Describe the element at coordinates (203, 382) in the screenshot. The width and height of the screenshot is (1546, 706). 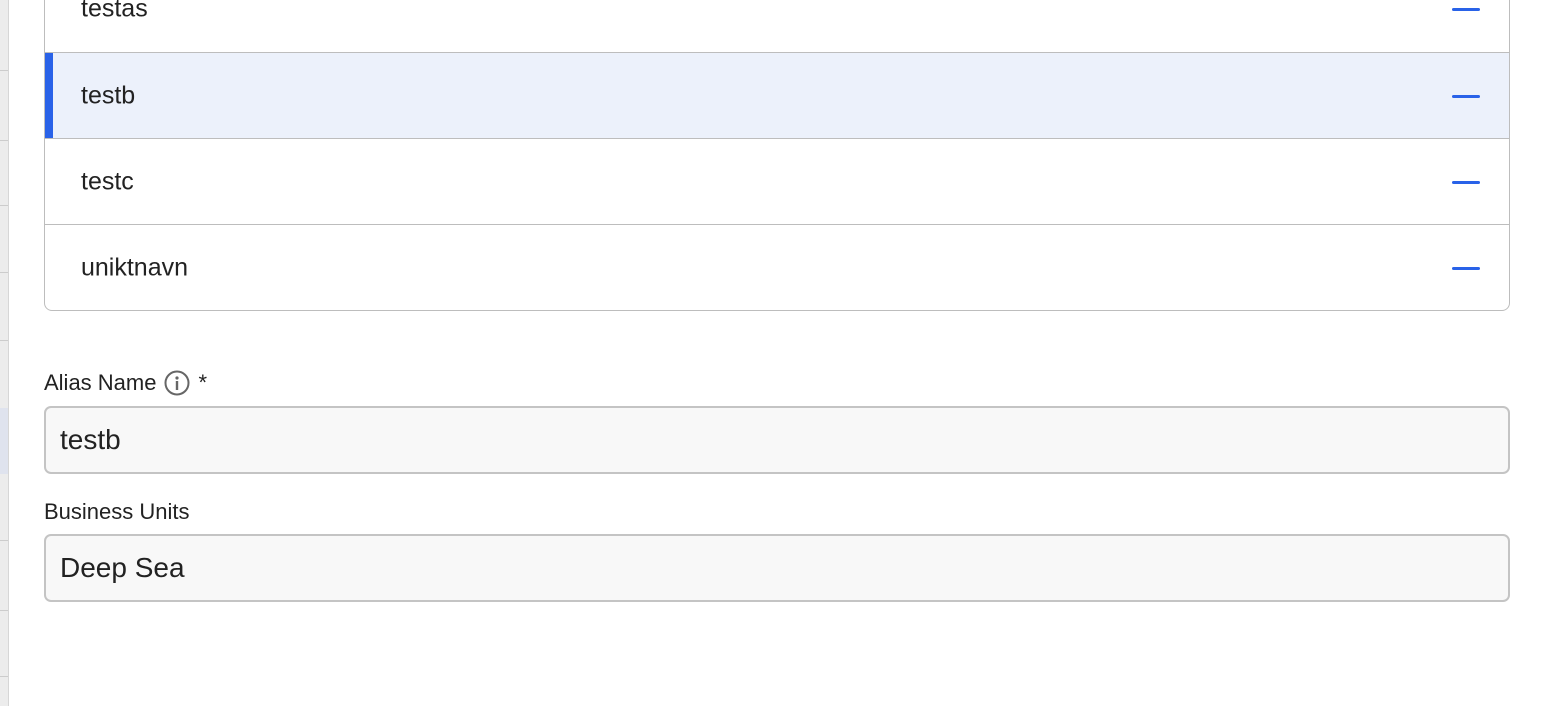
I see `required-marker: *` at that location.